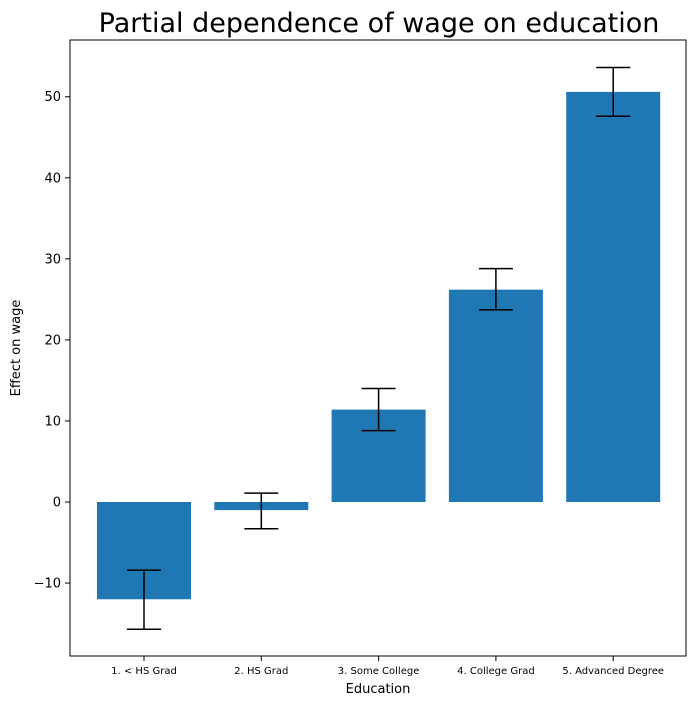 The height and width of the screenshot is (705, 698). Describe the element at coordinates (52, 259) in the screenshot. I see `y-tick-label: 30` at that location.